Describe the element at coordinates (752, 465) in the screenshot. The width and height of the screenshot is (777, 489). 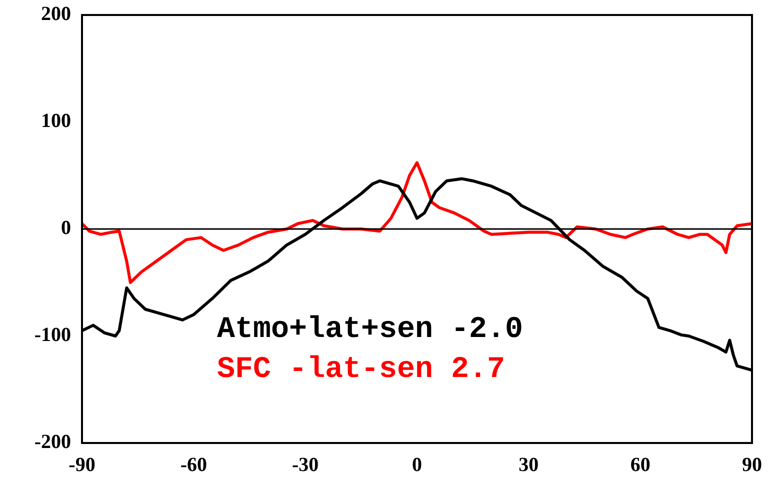
I see `x-tick-label: 90` at that location.